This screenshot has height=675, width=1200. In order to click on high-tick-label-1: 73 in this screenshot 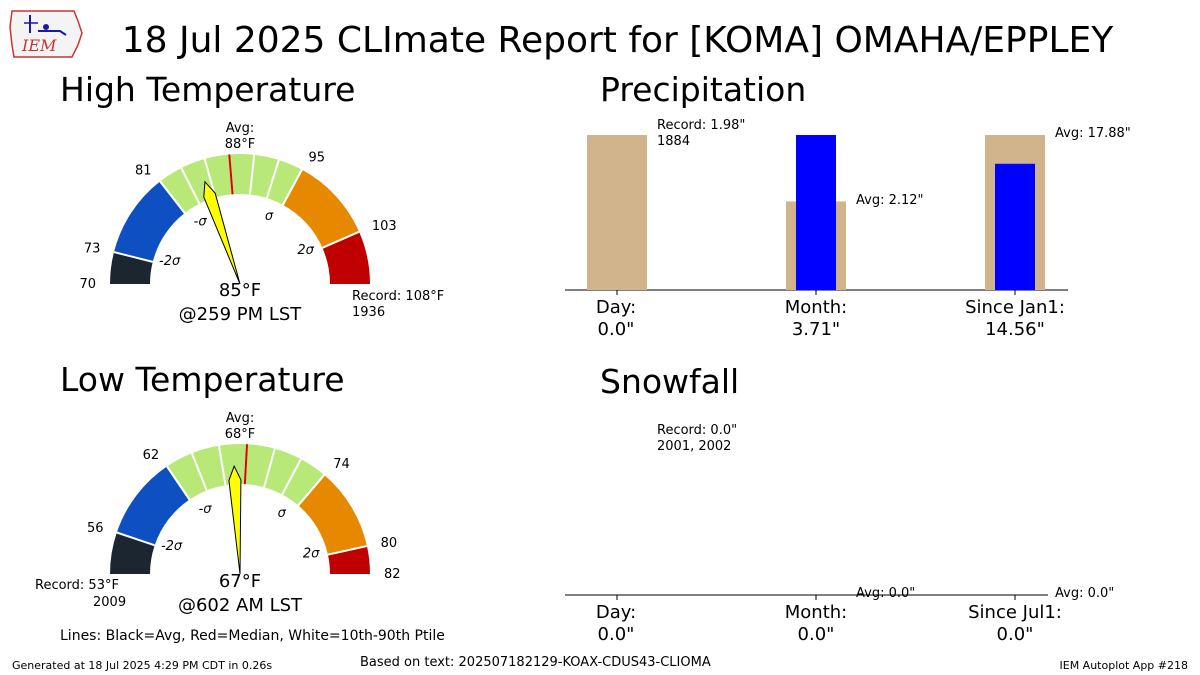, I will do `click(92, 249)`.